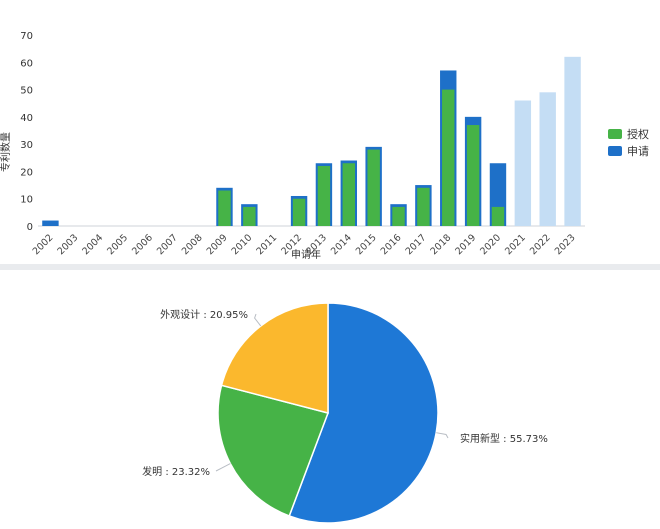 The image size is (660, 529). I want to click on bar-granted-2009, so click(224, 208).